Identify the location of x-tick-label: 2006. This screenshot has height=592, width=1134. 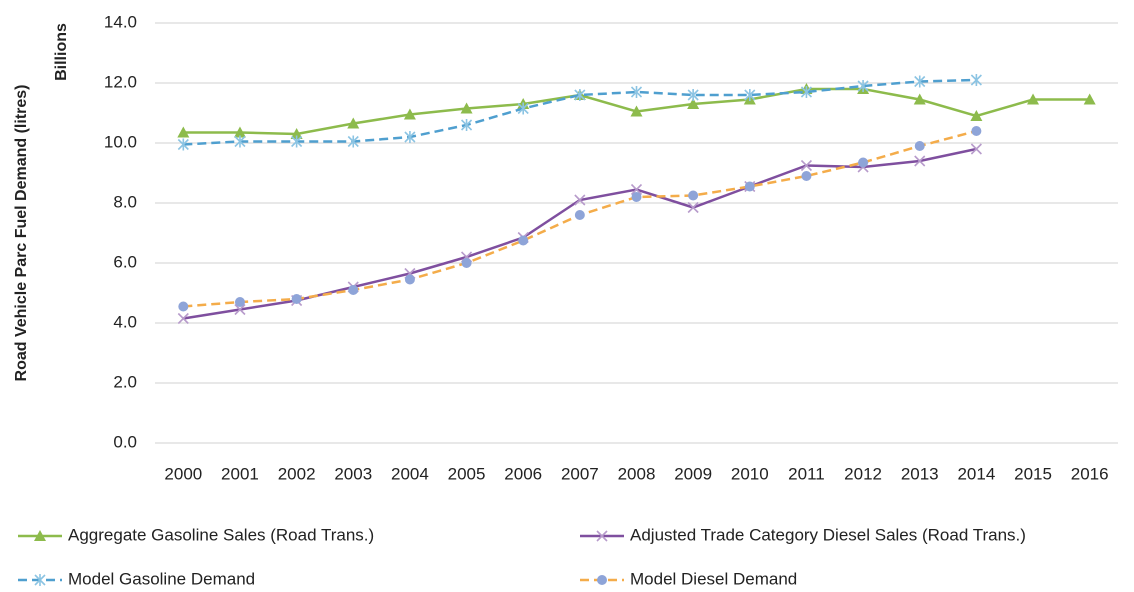
(523, 473).